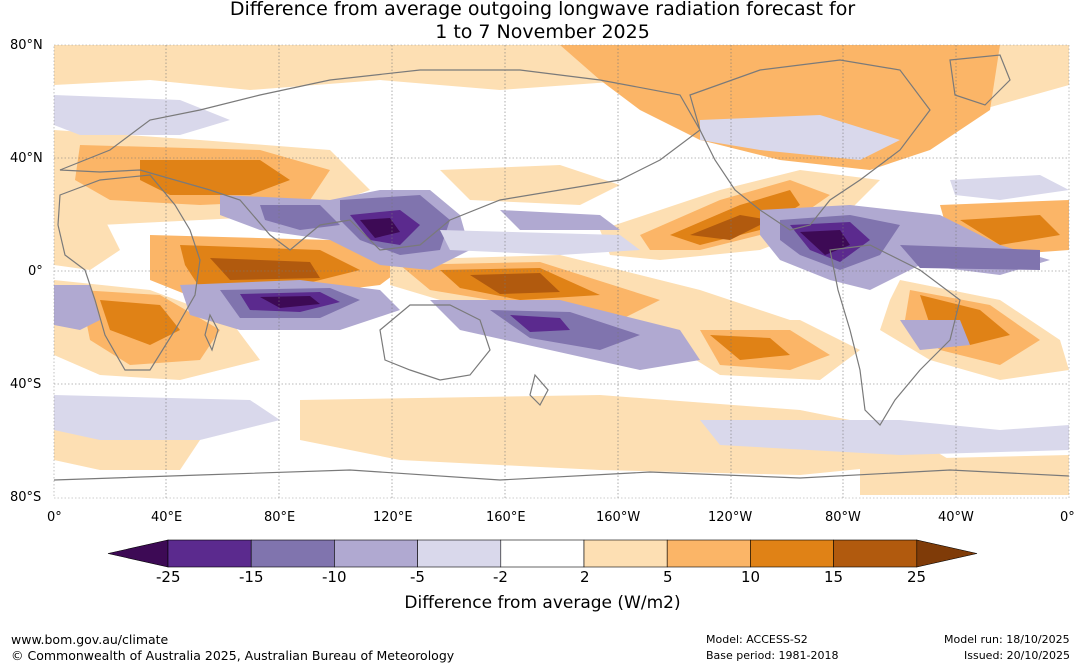 This screenshot has width=1085, height=667. Describe the element at coordinates (539, 389) in the screenshot. I see `new-zealand-outline` at that location.